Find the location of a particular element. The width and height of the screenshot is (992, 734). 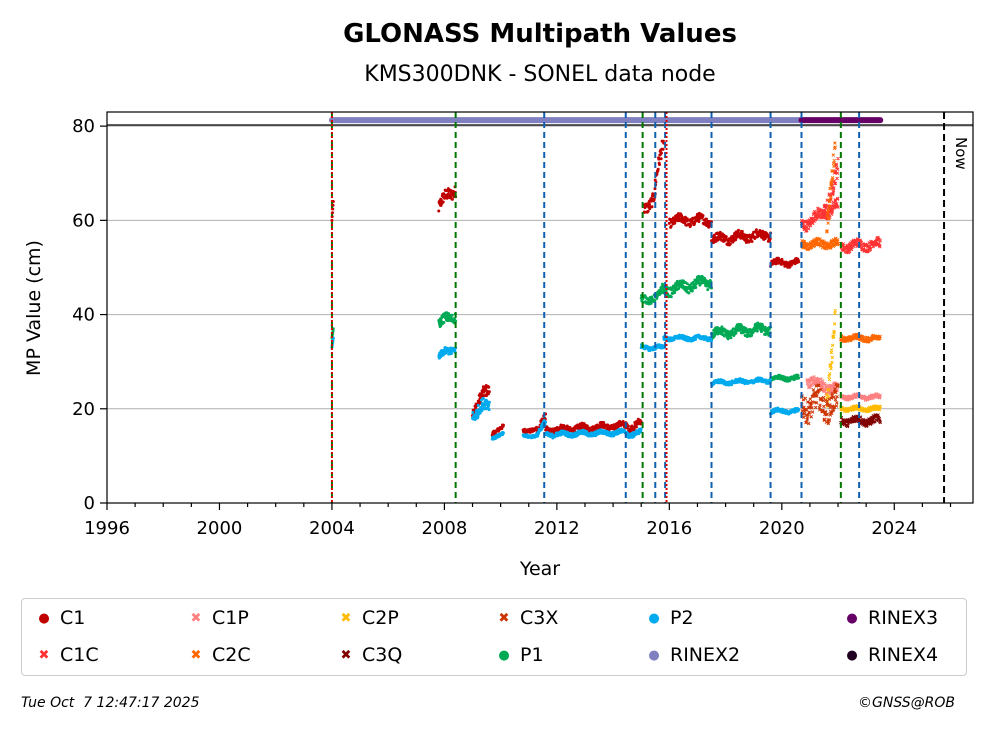

legend-item-rinex3: ● RINEX3 is located at coordinates (891, 618).